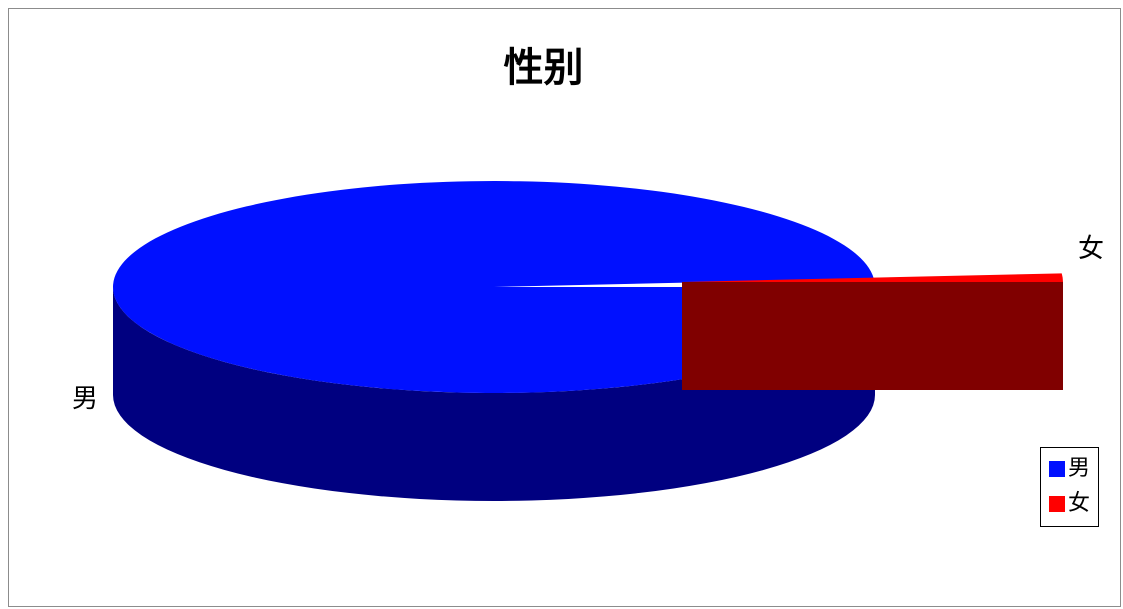  Describe the element at coordinates (1079, 503) in the screenshot. I see `legend-label-female: 女` at that location.